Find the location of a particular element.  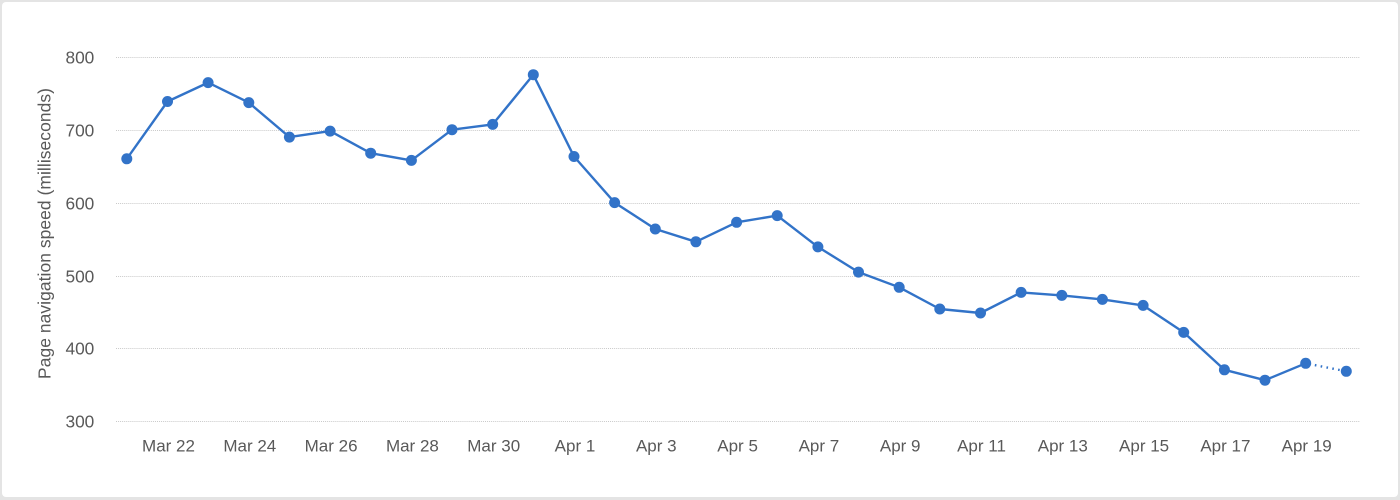

svg-text: 800 is located at coordinates (79, 58).